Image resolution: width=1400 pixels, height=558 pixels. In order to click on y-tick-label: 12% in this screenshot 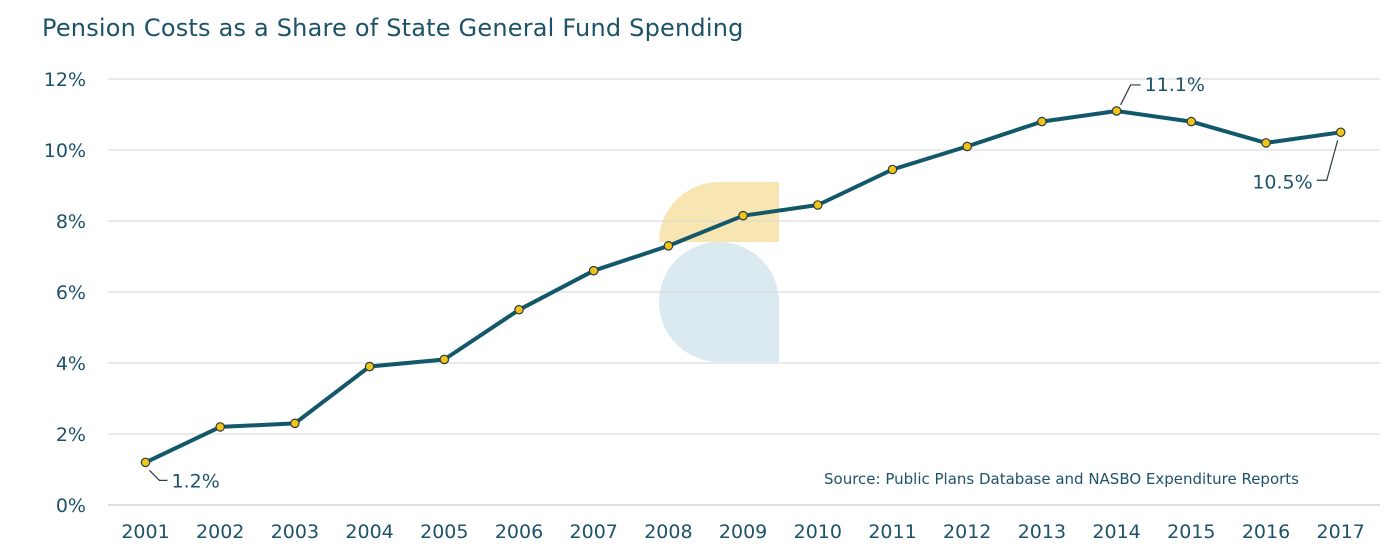, I will do `click(65, 80)`.